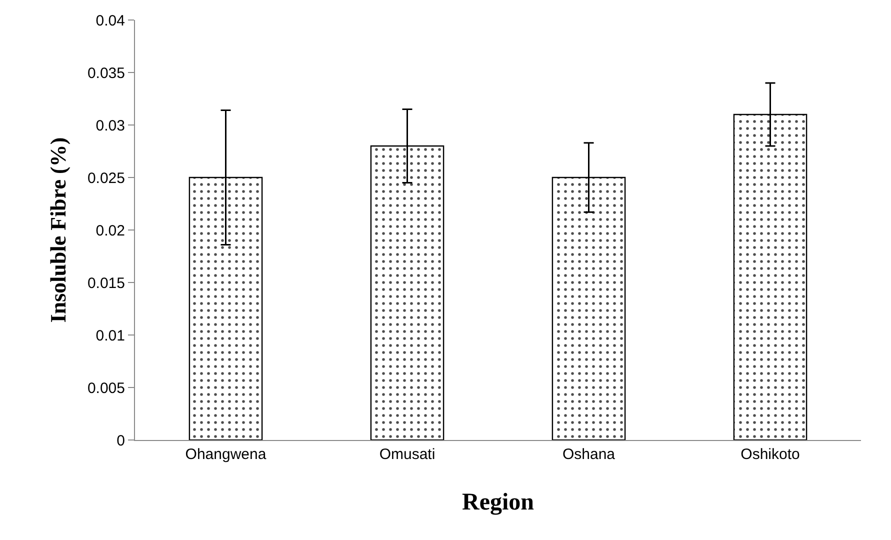  I want to click on y-tick-label: 0.03, so click(110, 125).